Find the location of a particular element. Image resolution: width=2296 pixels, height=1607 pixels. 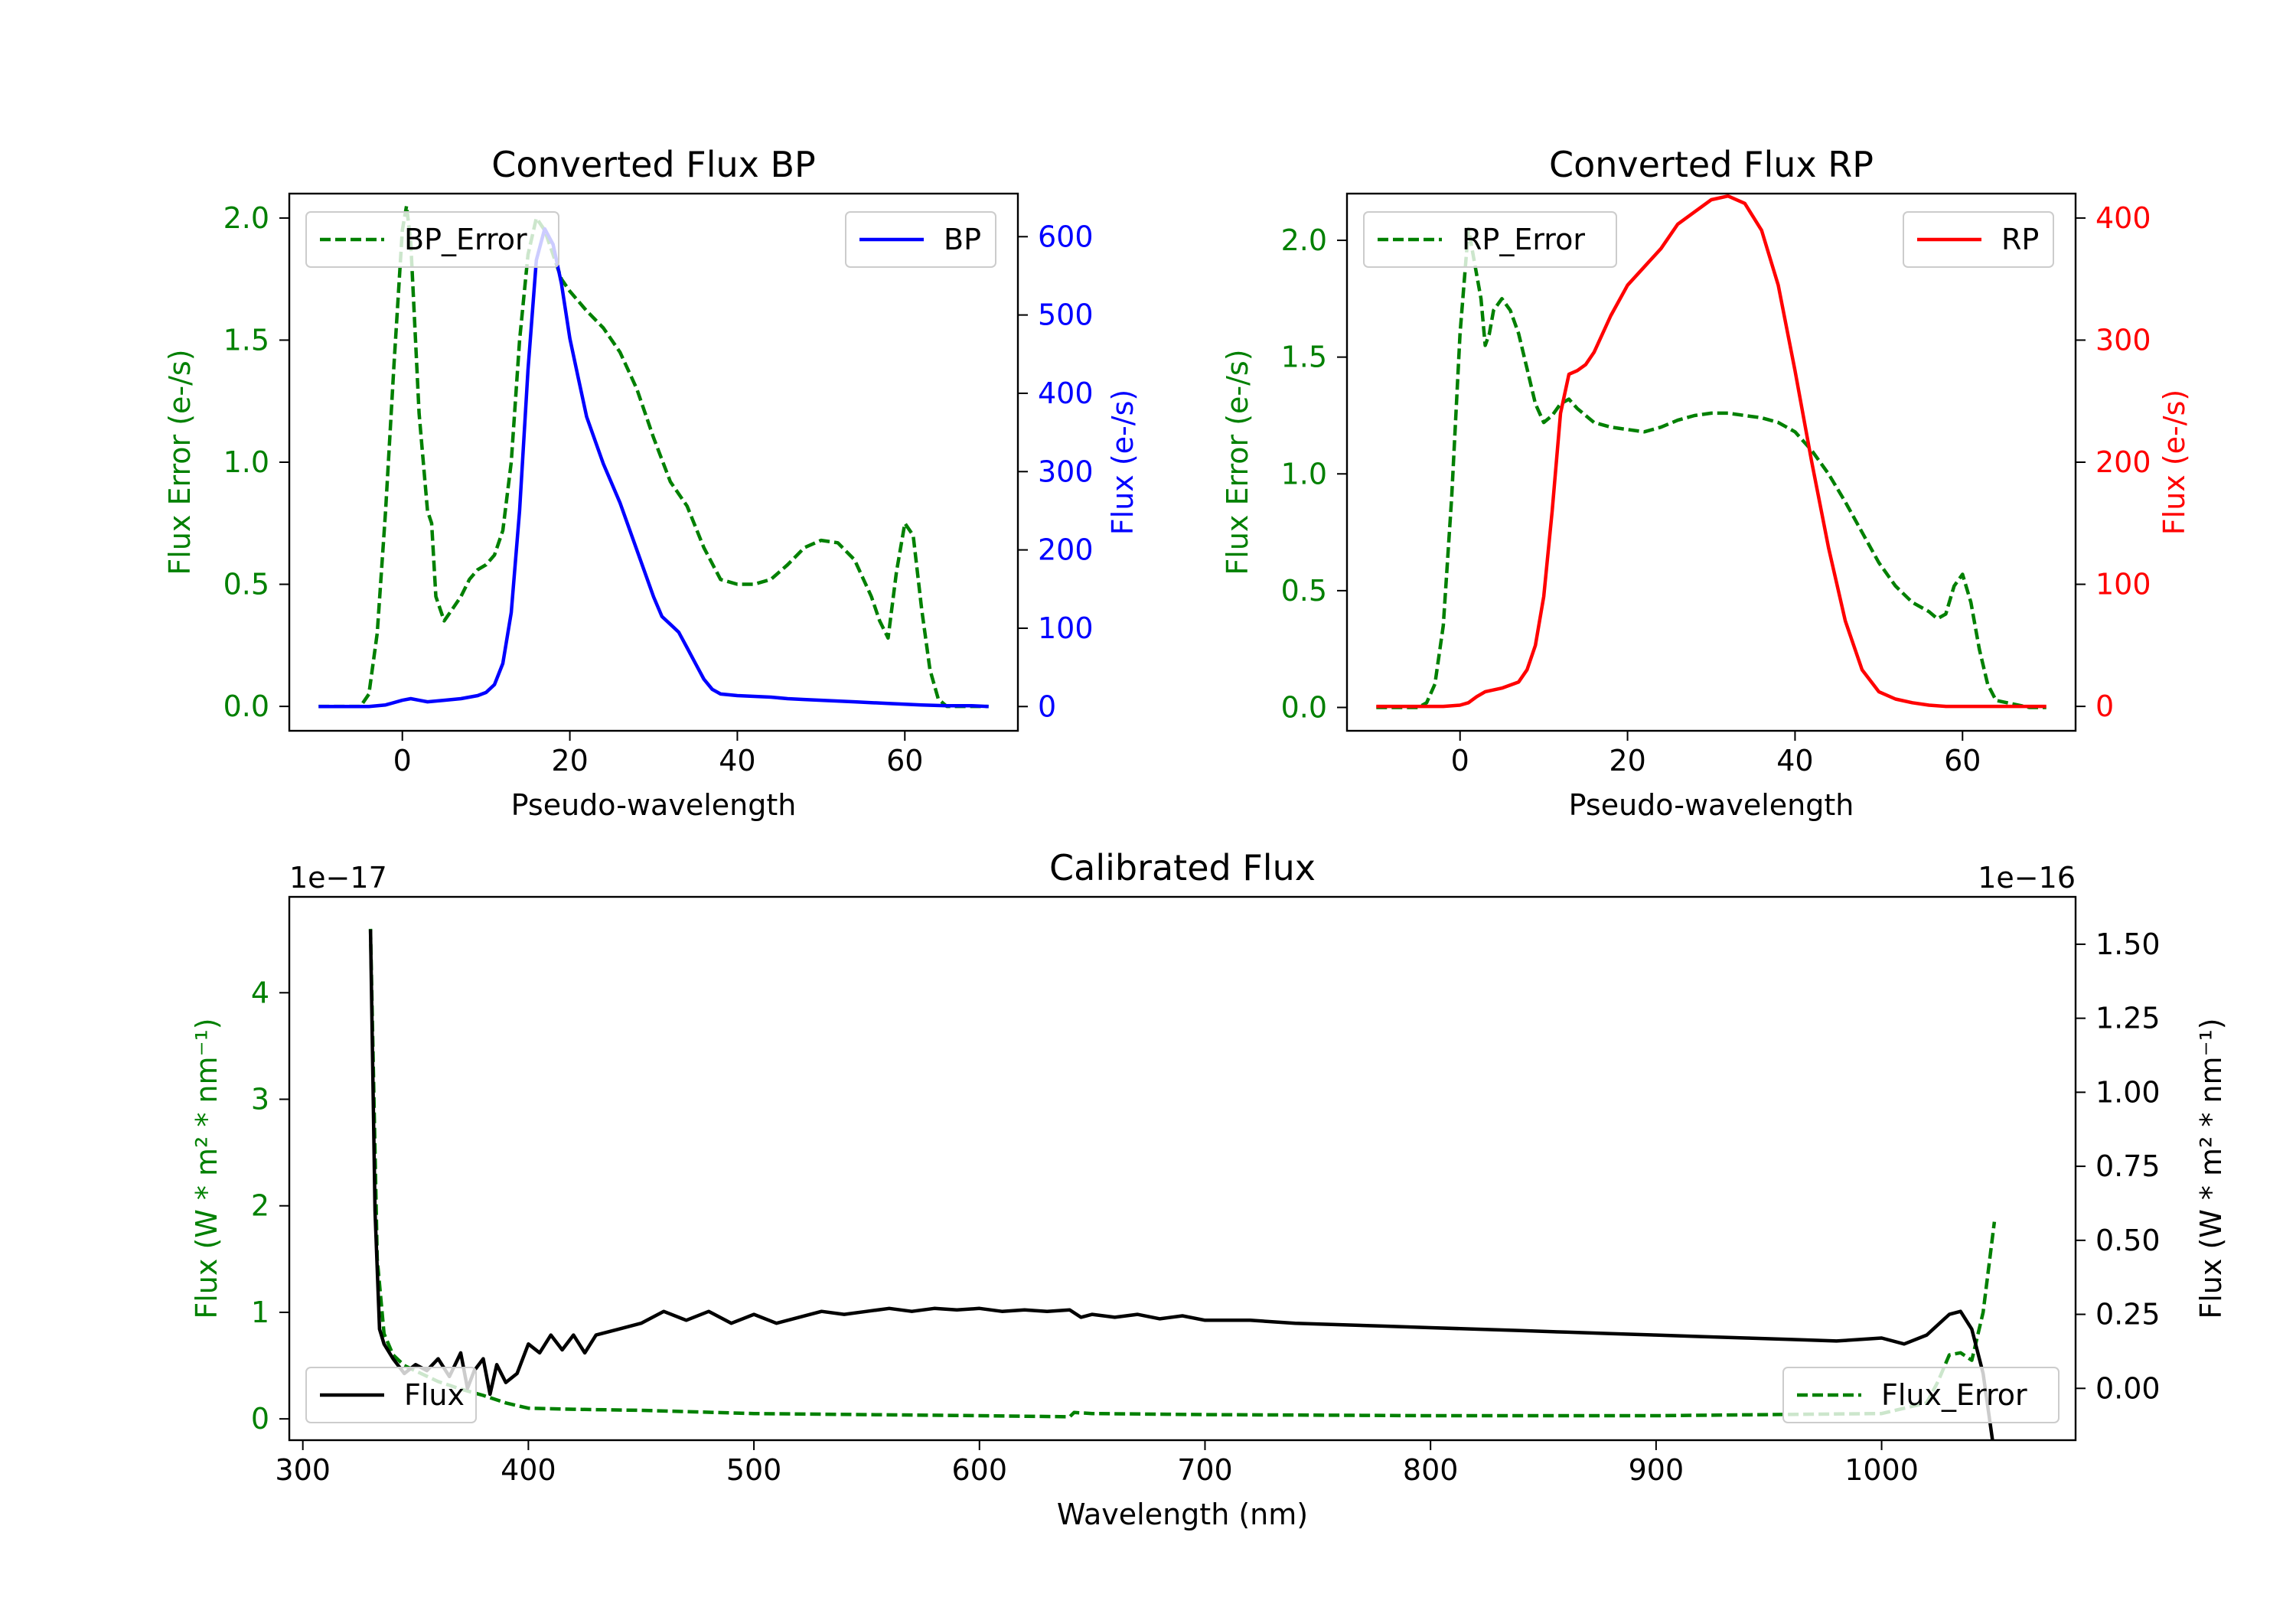

bp-y-tick-label-right: 100 is located at coordinates (1066, 628).